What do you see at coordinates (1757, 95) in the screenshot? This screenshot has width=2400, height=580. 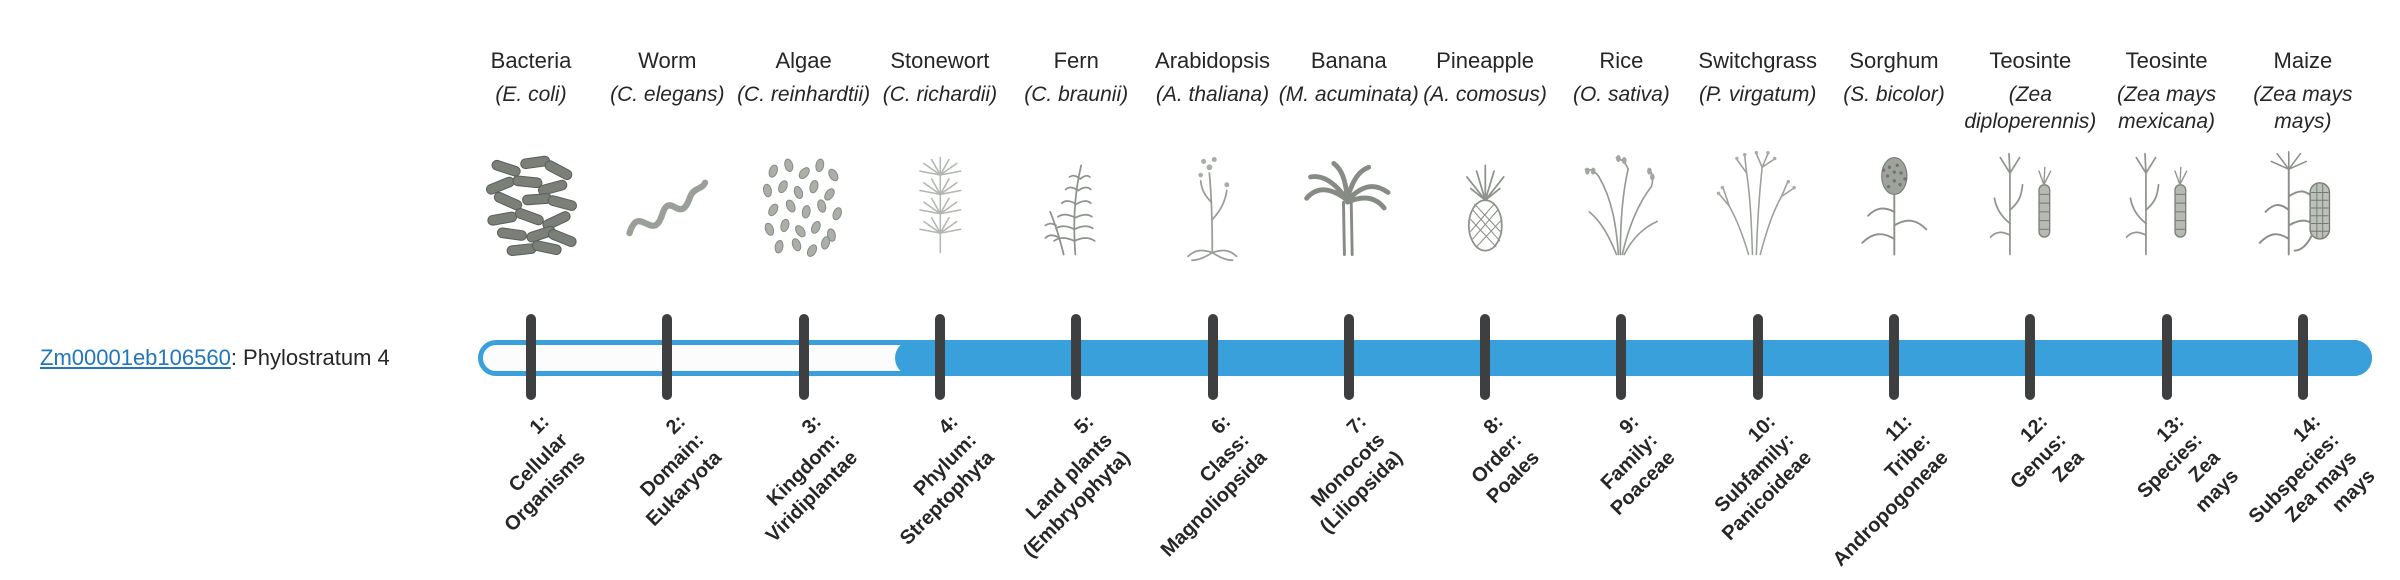 I see `species-scientific-name: (P. virgatum)` at bounding box center [1757, 95].